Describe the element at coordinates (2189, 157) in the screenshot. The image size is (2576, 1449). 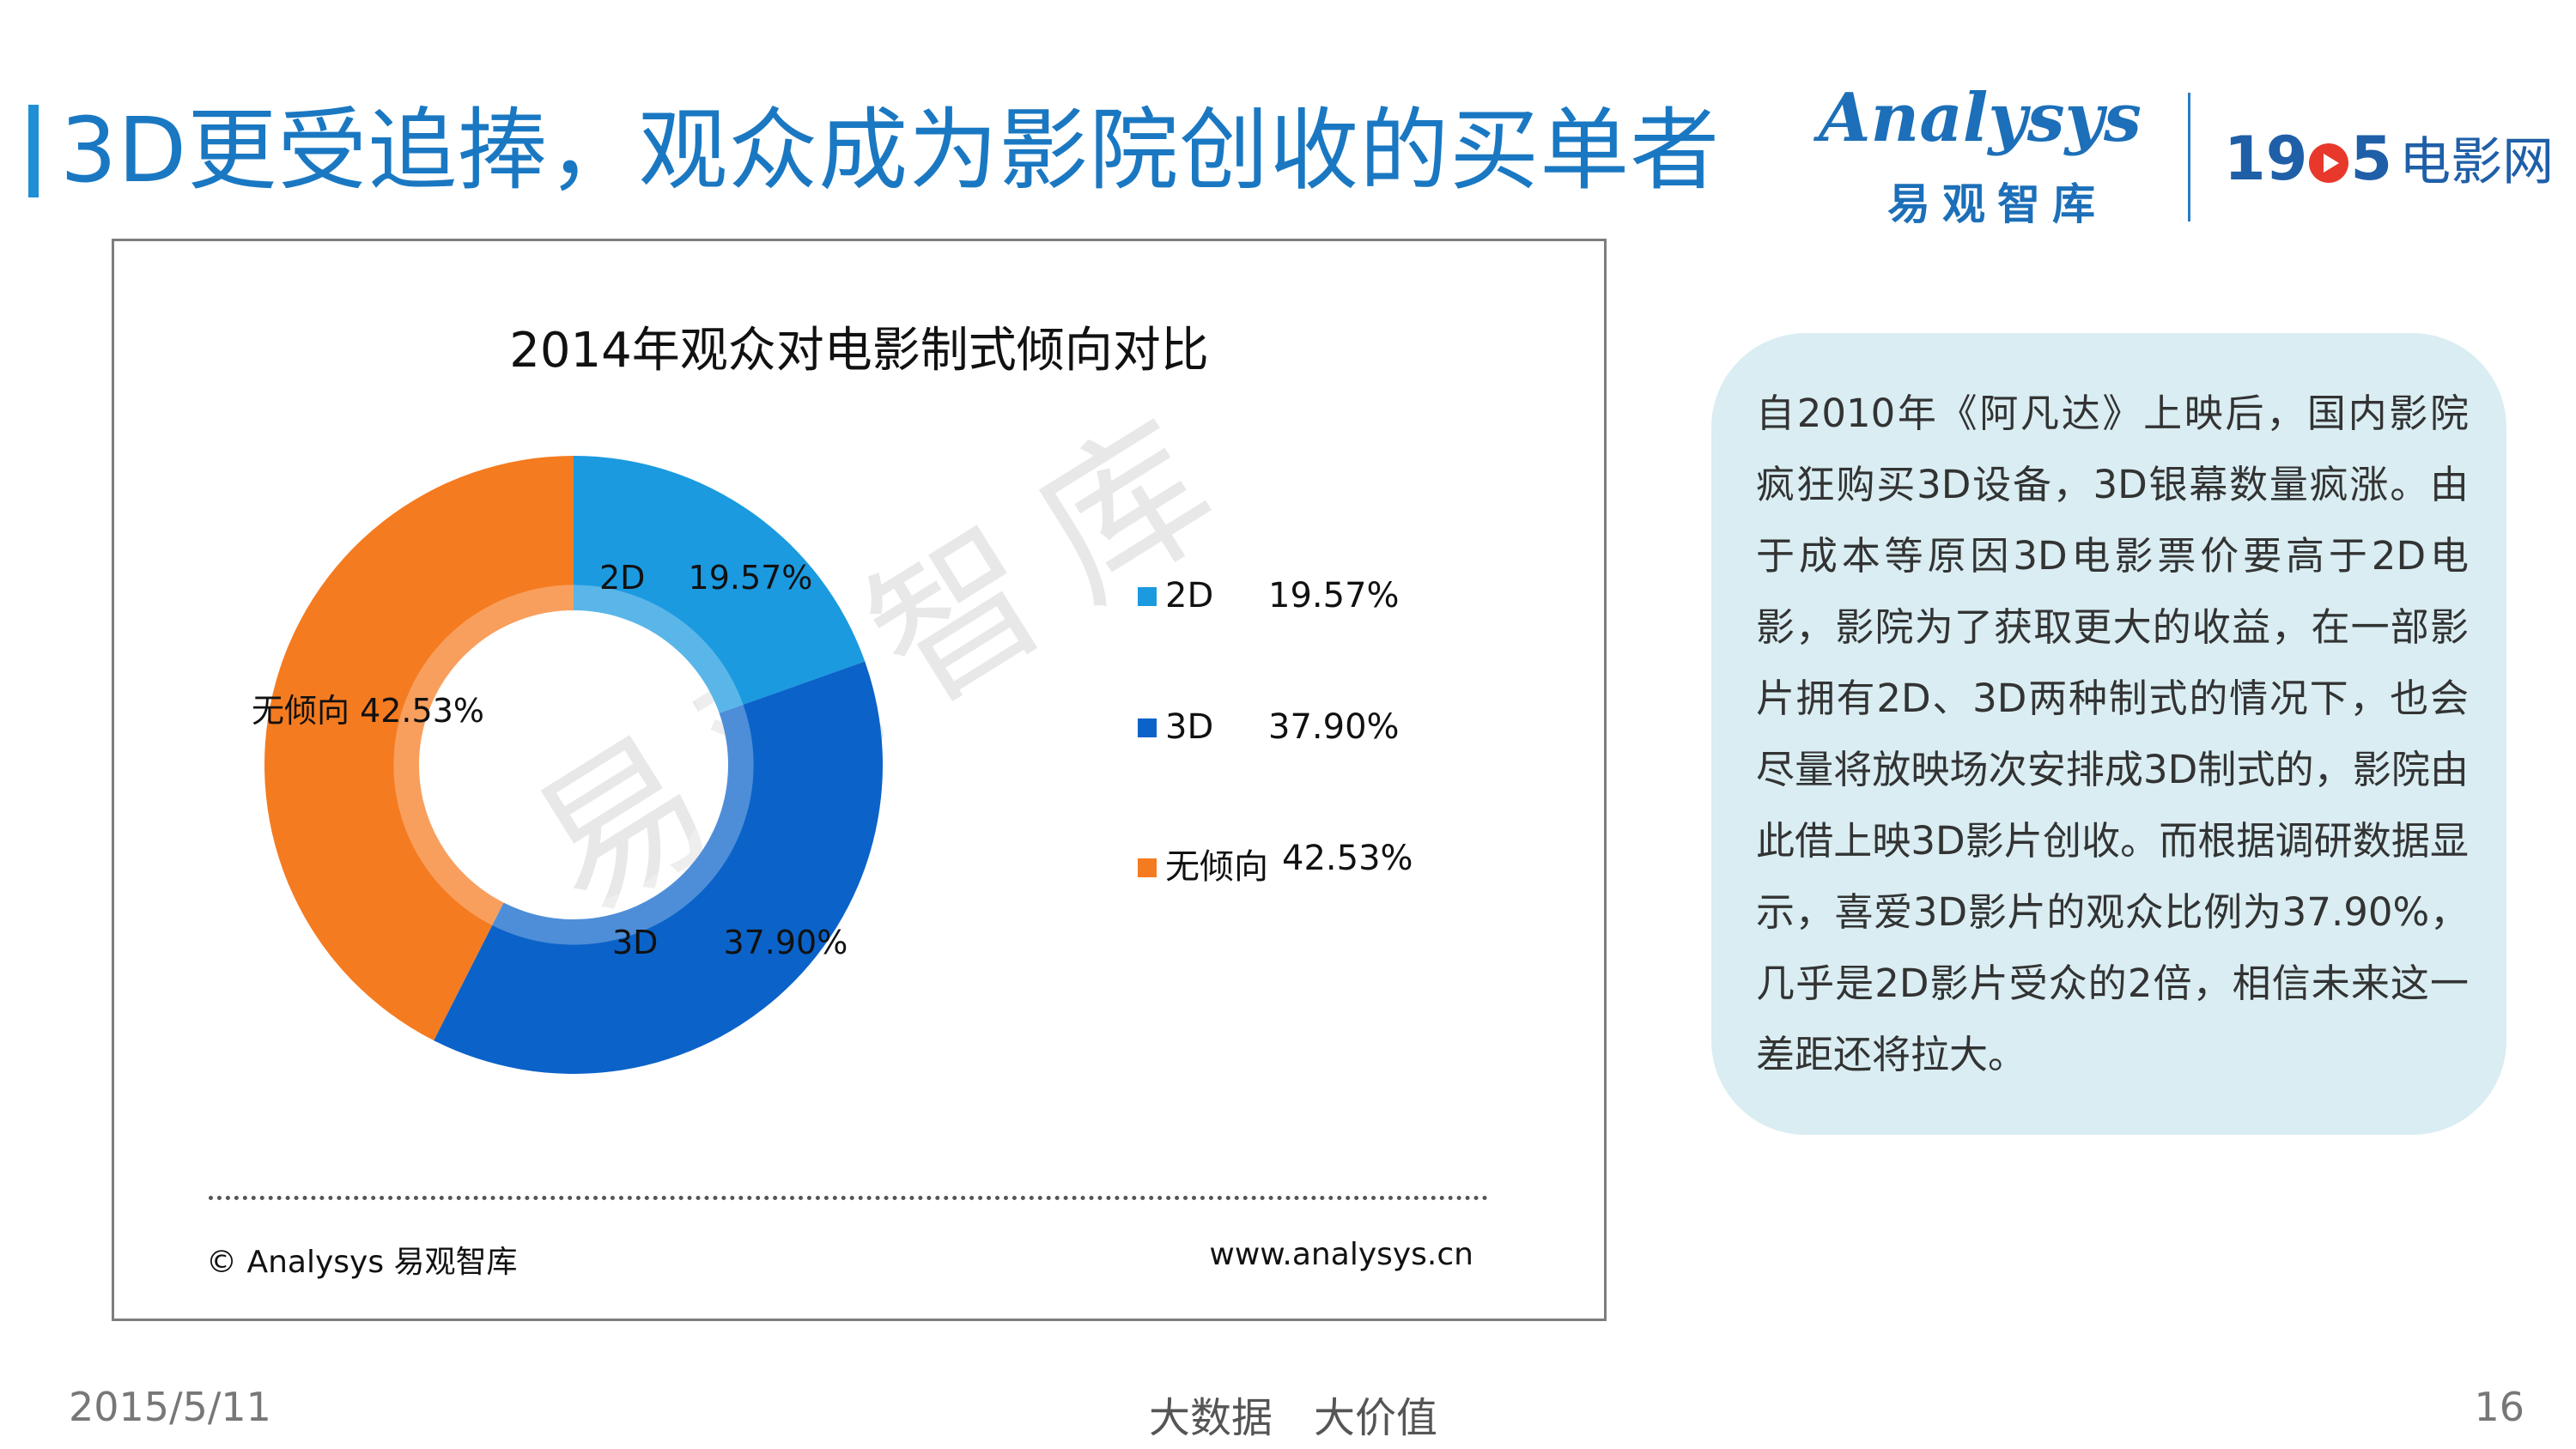
I see `logo-divider` at that location.